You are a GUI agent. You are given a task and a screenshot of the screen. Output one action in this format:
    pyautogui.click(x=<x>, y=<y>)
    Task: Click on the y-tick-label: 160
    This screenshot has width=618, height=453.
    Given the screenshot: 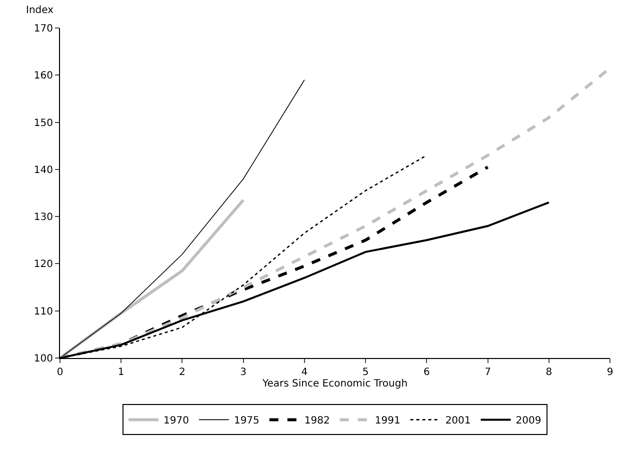 What is the action you would take?
    pyautogui.click(x=43, y=76)
    